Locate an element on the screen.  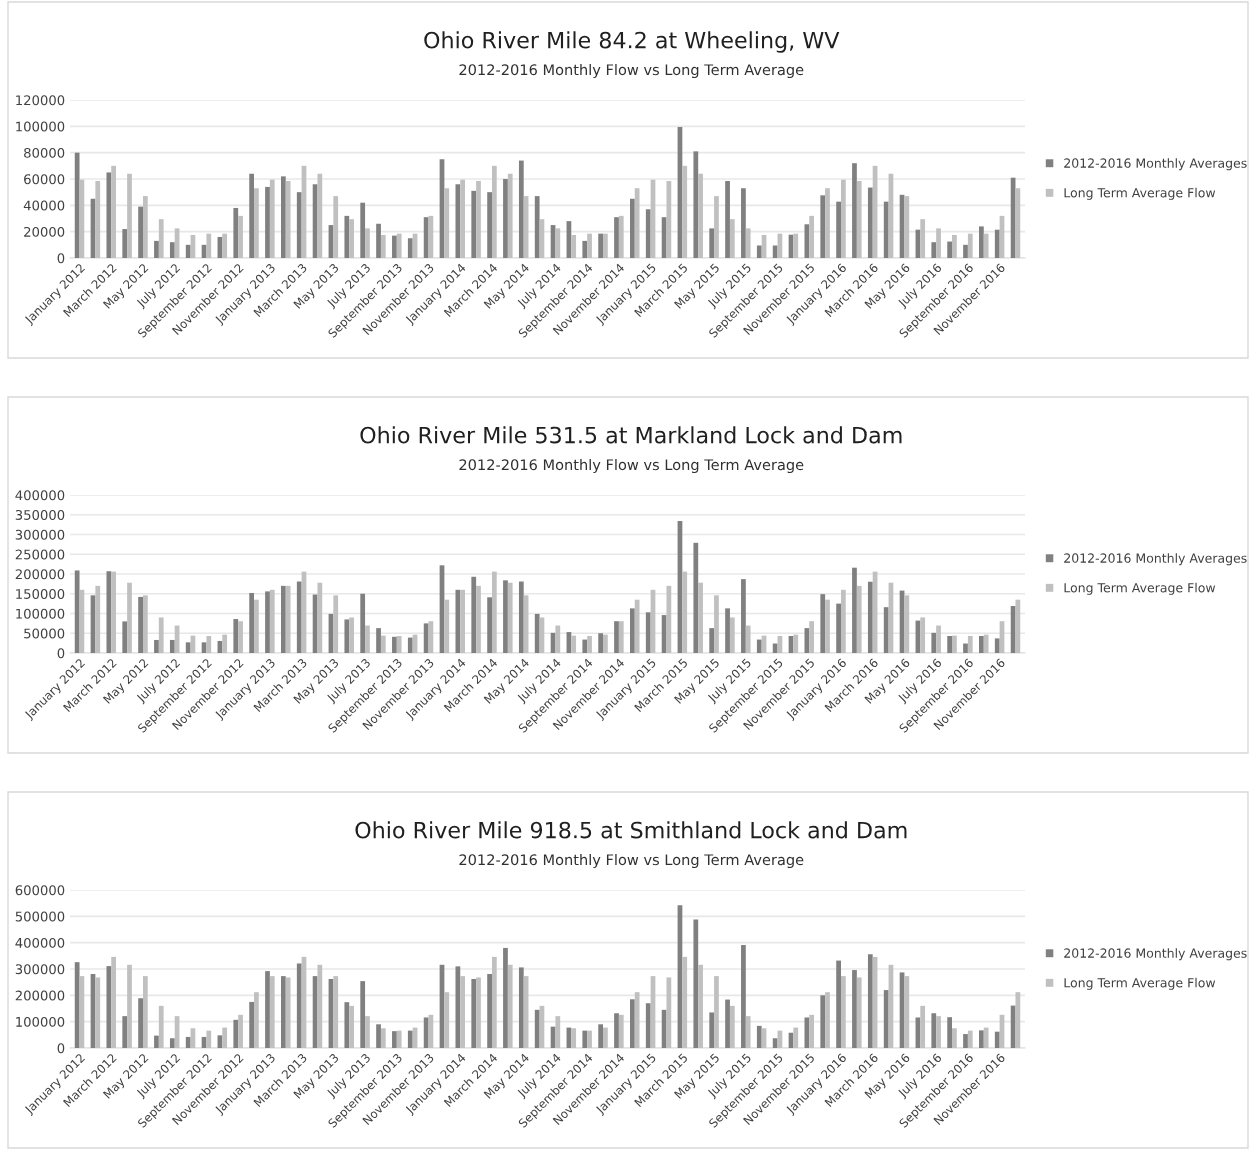
y-tick-label: 100000 is located at coordinates (40, 1021).